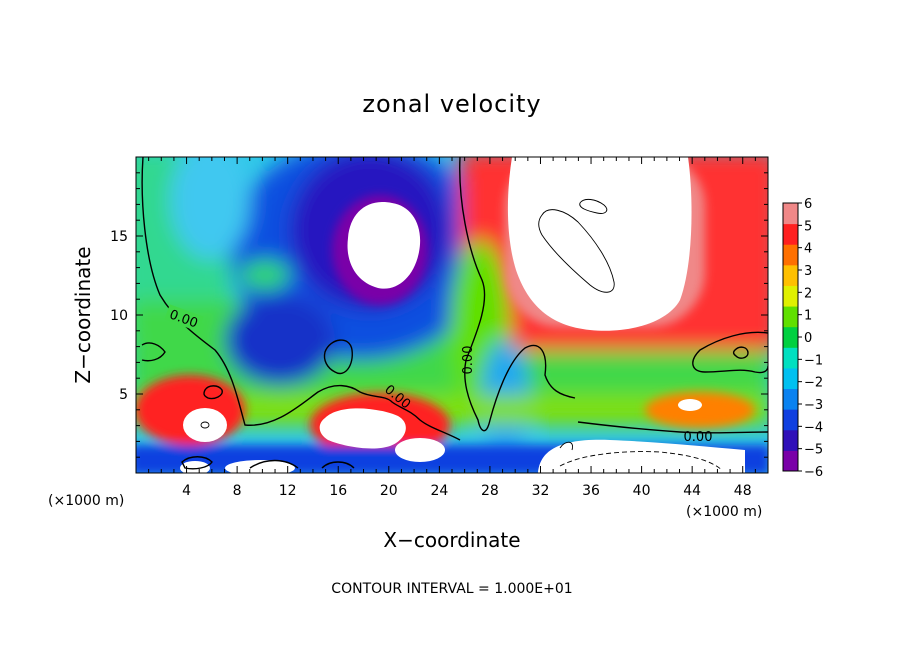 The width and height of the screenshot is (904, 654). What do you see at coordinates (692, 491) in the screenshot?
I see `x-tick-label: 44` at bounding box center [692, 491].